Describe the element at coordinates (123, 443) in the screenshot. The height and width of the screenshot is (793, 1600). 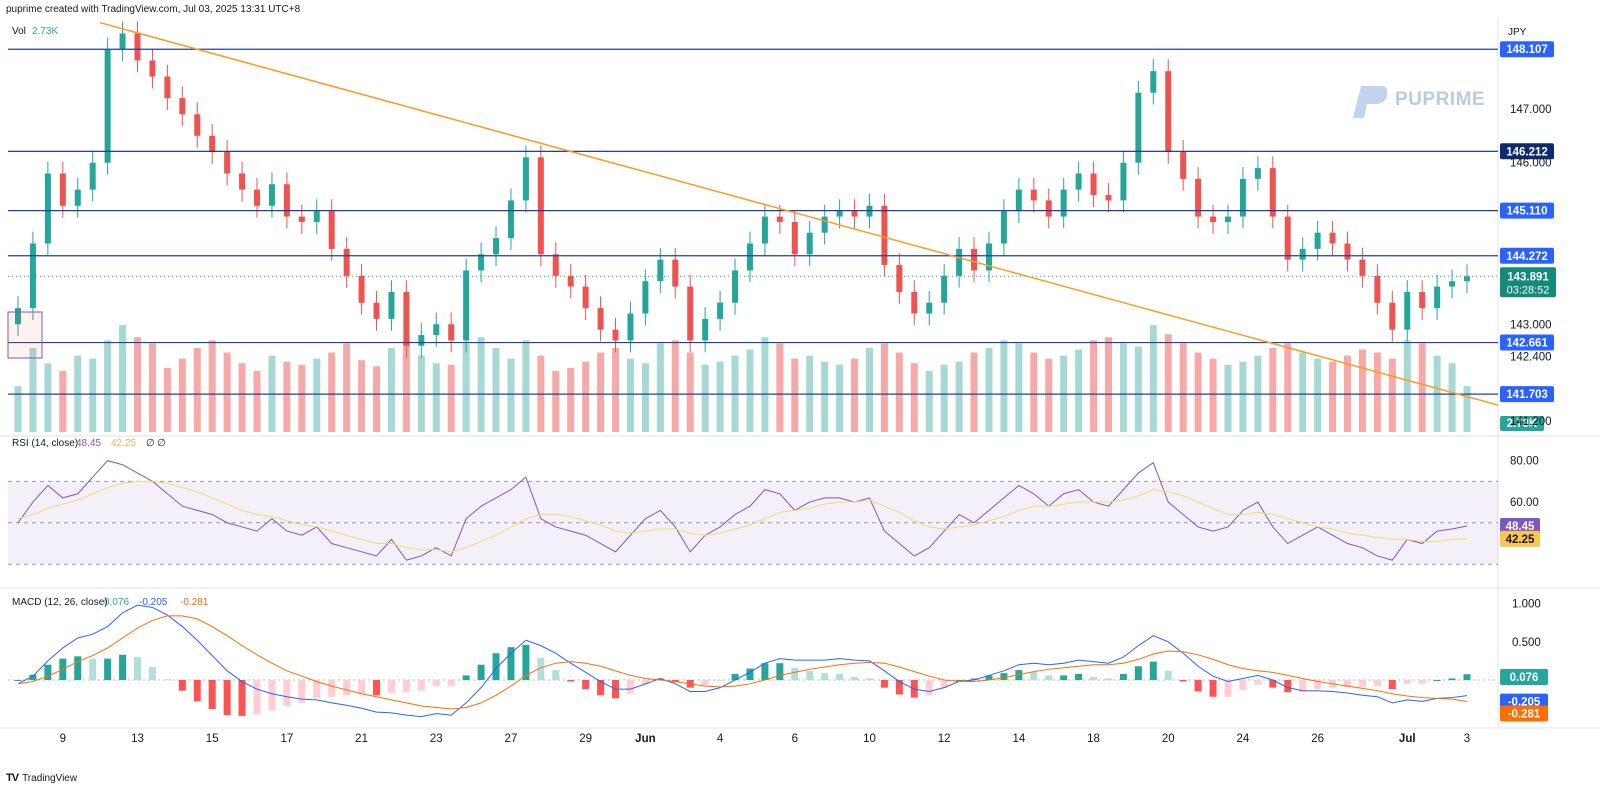
I see `rsi-legend-value: 42.25` at that location.